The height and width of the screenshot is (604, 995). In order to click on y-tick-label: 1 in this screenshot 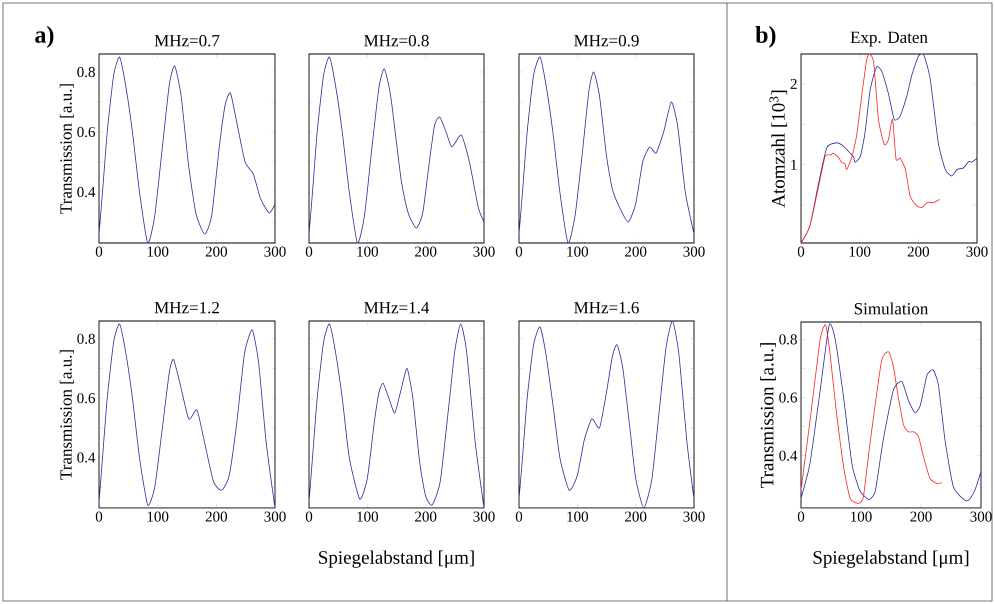, I will do `click(794, 165)`.